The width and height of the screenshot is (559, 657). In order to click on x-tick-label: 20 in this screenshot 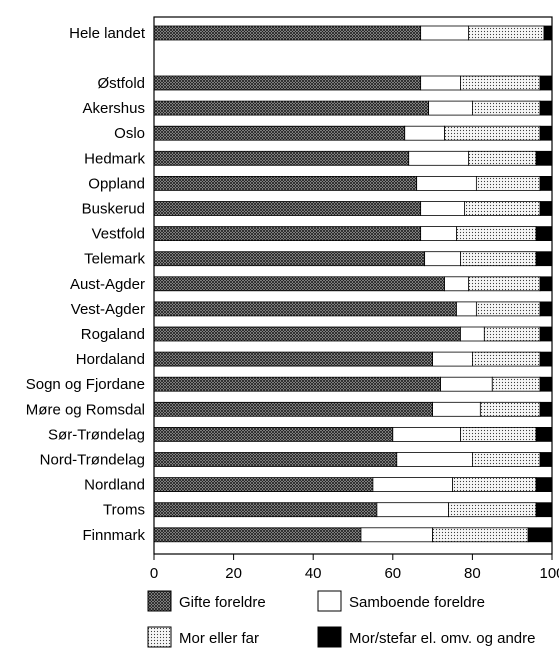, I will do `click(233, 573)`.